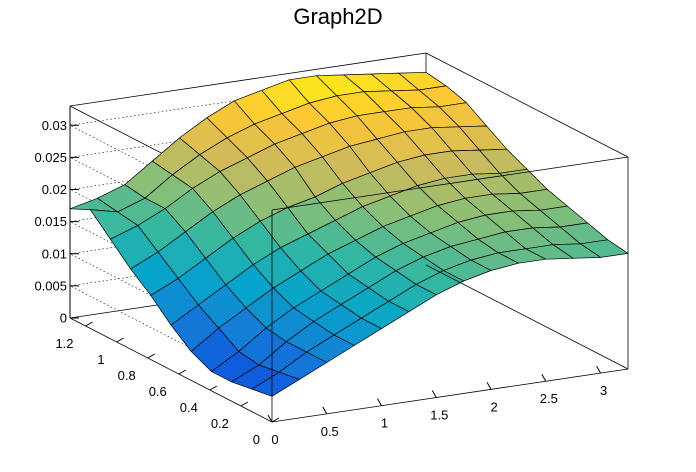 Image resolution: width=696 pixels, height=472 pixels. Describe the element at coordinates (603, 390) in the screenshot. I see `x-tick-label-6: 3` at that location.